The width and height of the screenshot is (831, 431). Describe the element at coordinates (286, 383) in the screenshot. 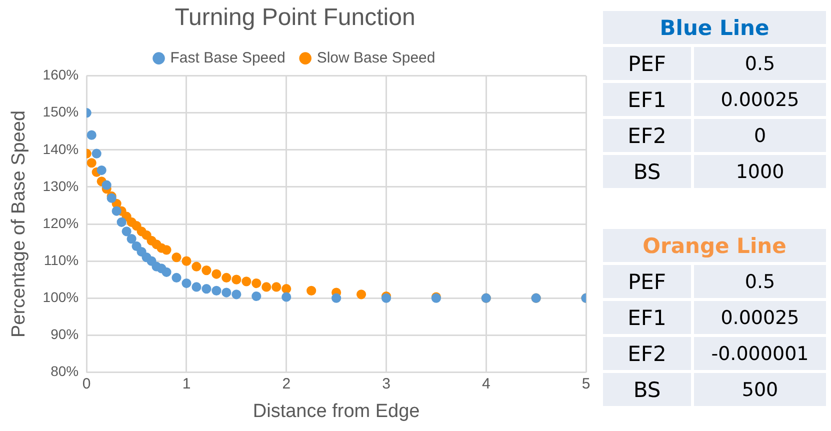

I see `x-tick-label: 2` at that location.